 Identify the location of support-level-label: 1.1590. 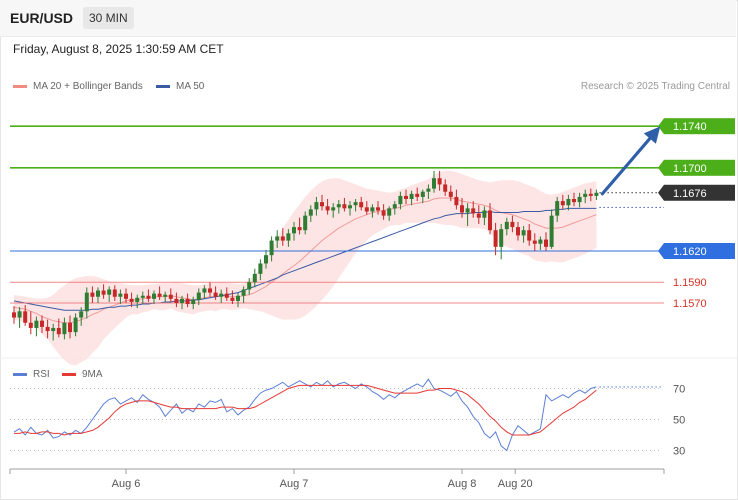
(690, 283).